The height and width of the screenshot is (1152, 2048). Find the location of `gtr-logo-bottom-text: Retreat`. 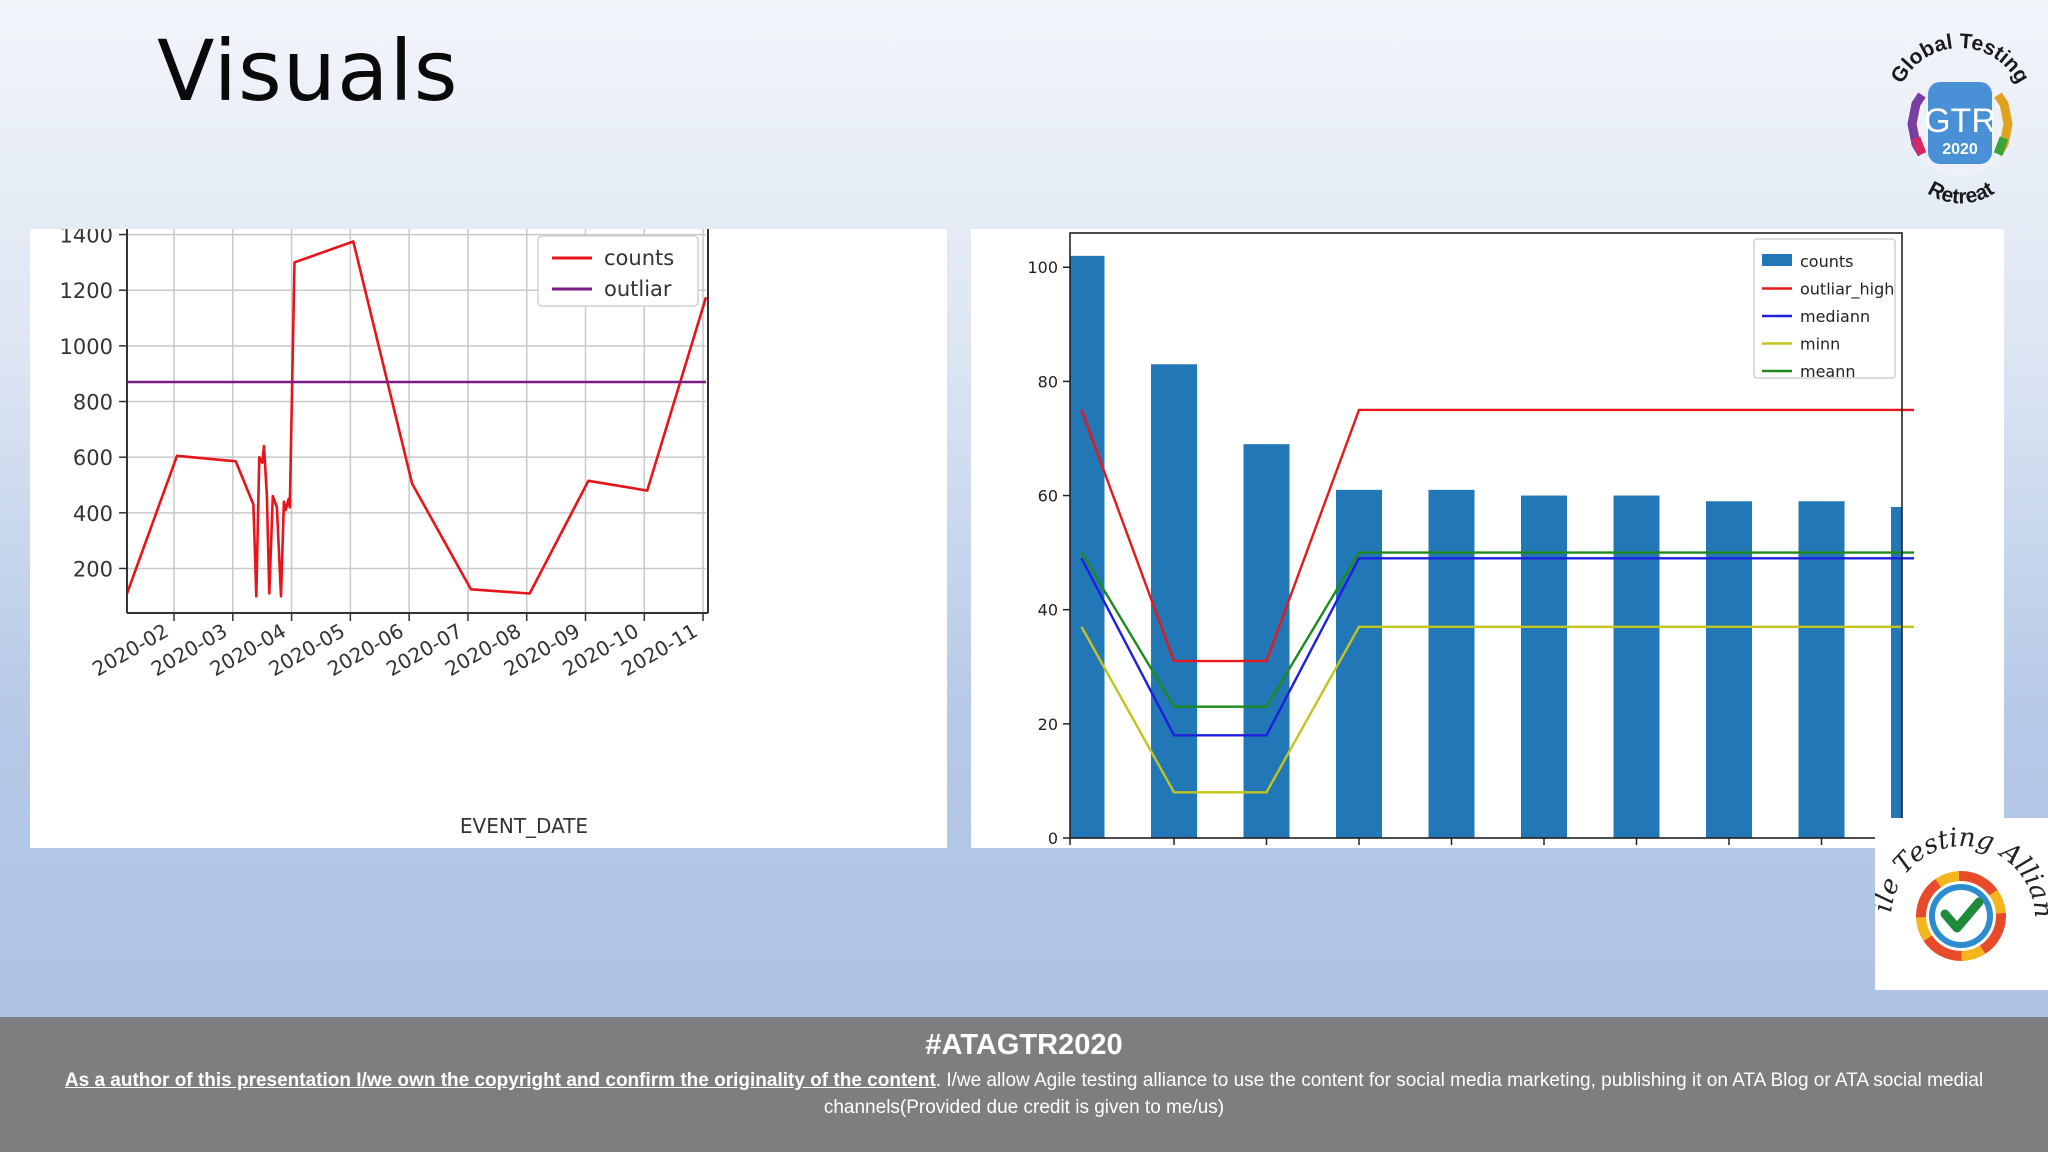

gtr-logo-bottom-text: Retreat is located at coordinates (1961, 192).